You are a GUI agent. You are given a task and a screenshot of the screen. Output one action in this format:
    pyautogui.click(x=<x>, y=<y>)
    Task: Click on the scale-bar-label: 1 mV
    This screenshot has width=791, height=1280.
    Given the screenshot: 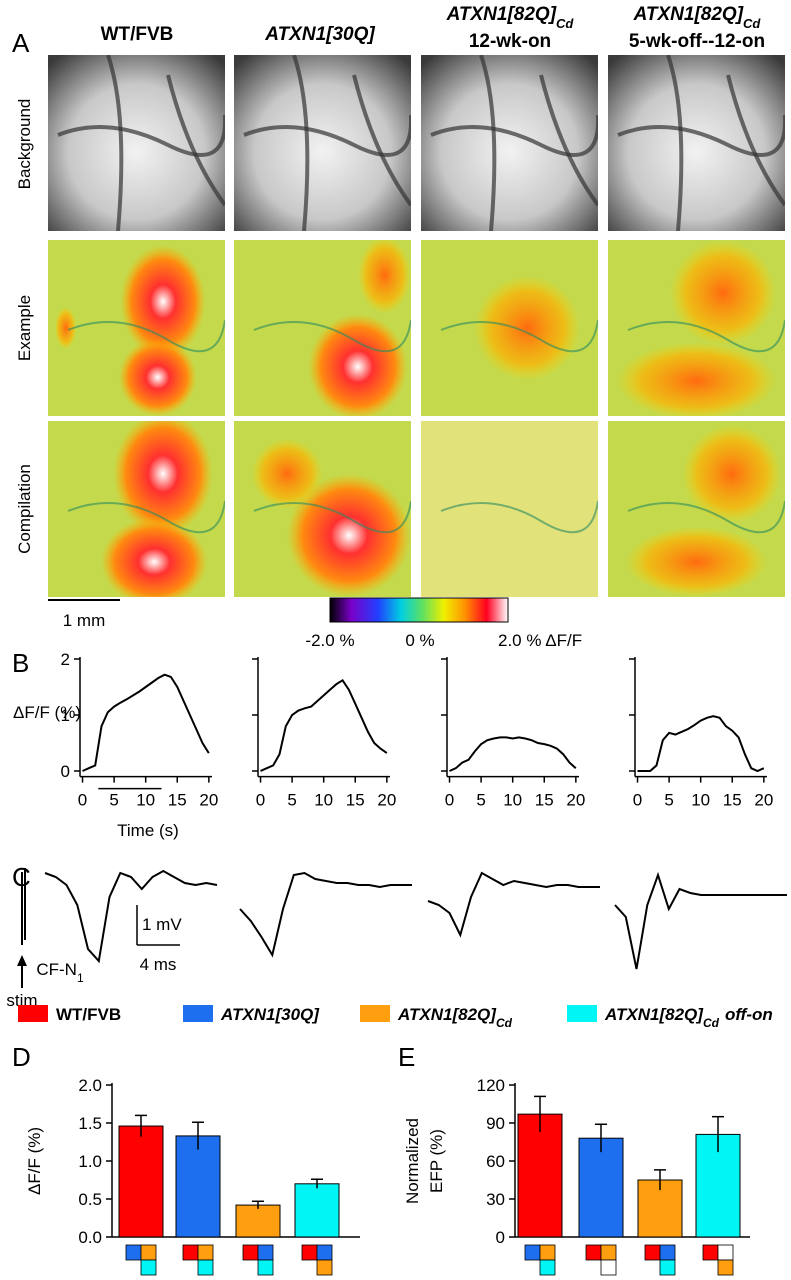 What is the action you would take?
    pyautogui.click(x=162, y=924)
    